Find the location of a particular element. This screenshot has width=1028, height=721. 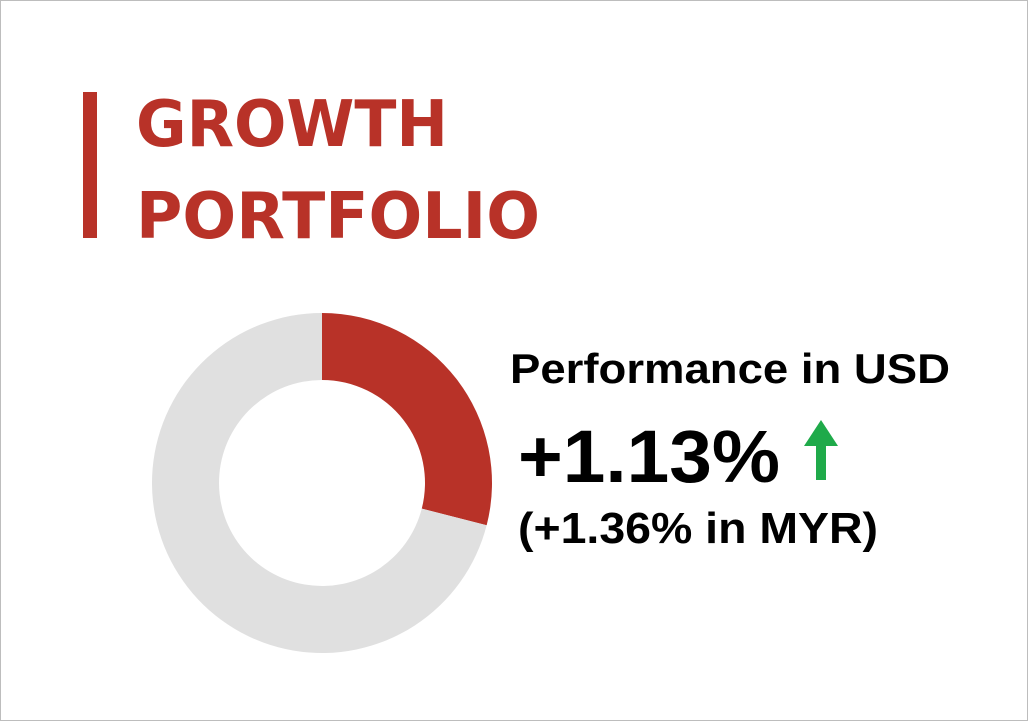

up-arrow is located at coordinates (821, 450).